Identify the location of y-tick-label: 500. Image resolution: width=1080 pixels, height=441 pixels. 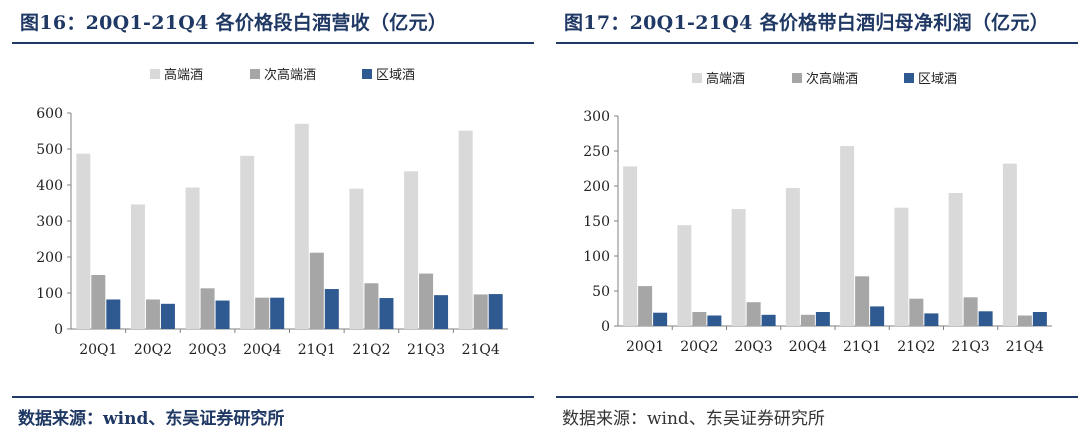
(49, 150).